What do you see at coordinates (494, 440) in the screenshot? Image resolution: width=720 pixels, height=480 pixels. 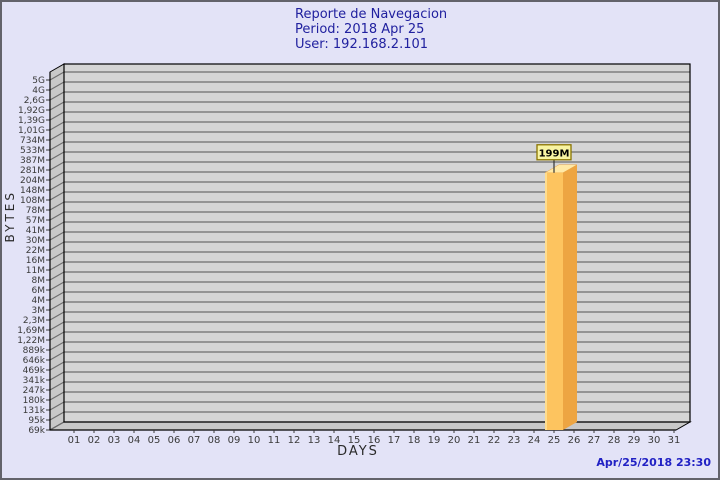 I see `x-tick-label: 22` at bounding box center [494, 440].